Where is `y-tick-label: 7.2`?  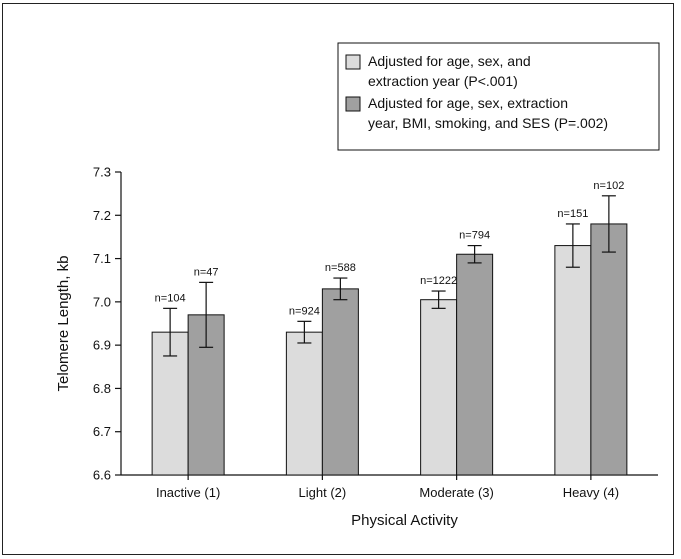 y-tick-label: 7.2 is located at coordinates (102, 215).